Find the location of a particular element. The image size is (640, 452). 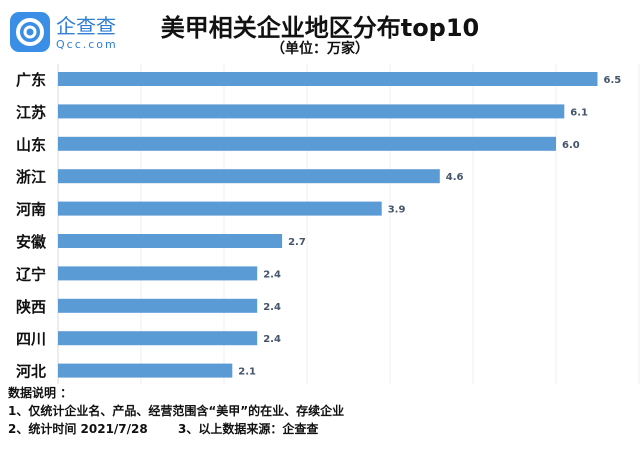

value-label: 4.6 is located at coordinates (455, 177).